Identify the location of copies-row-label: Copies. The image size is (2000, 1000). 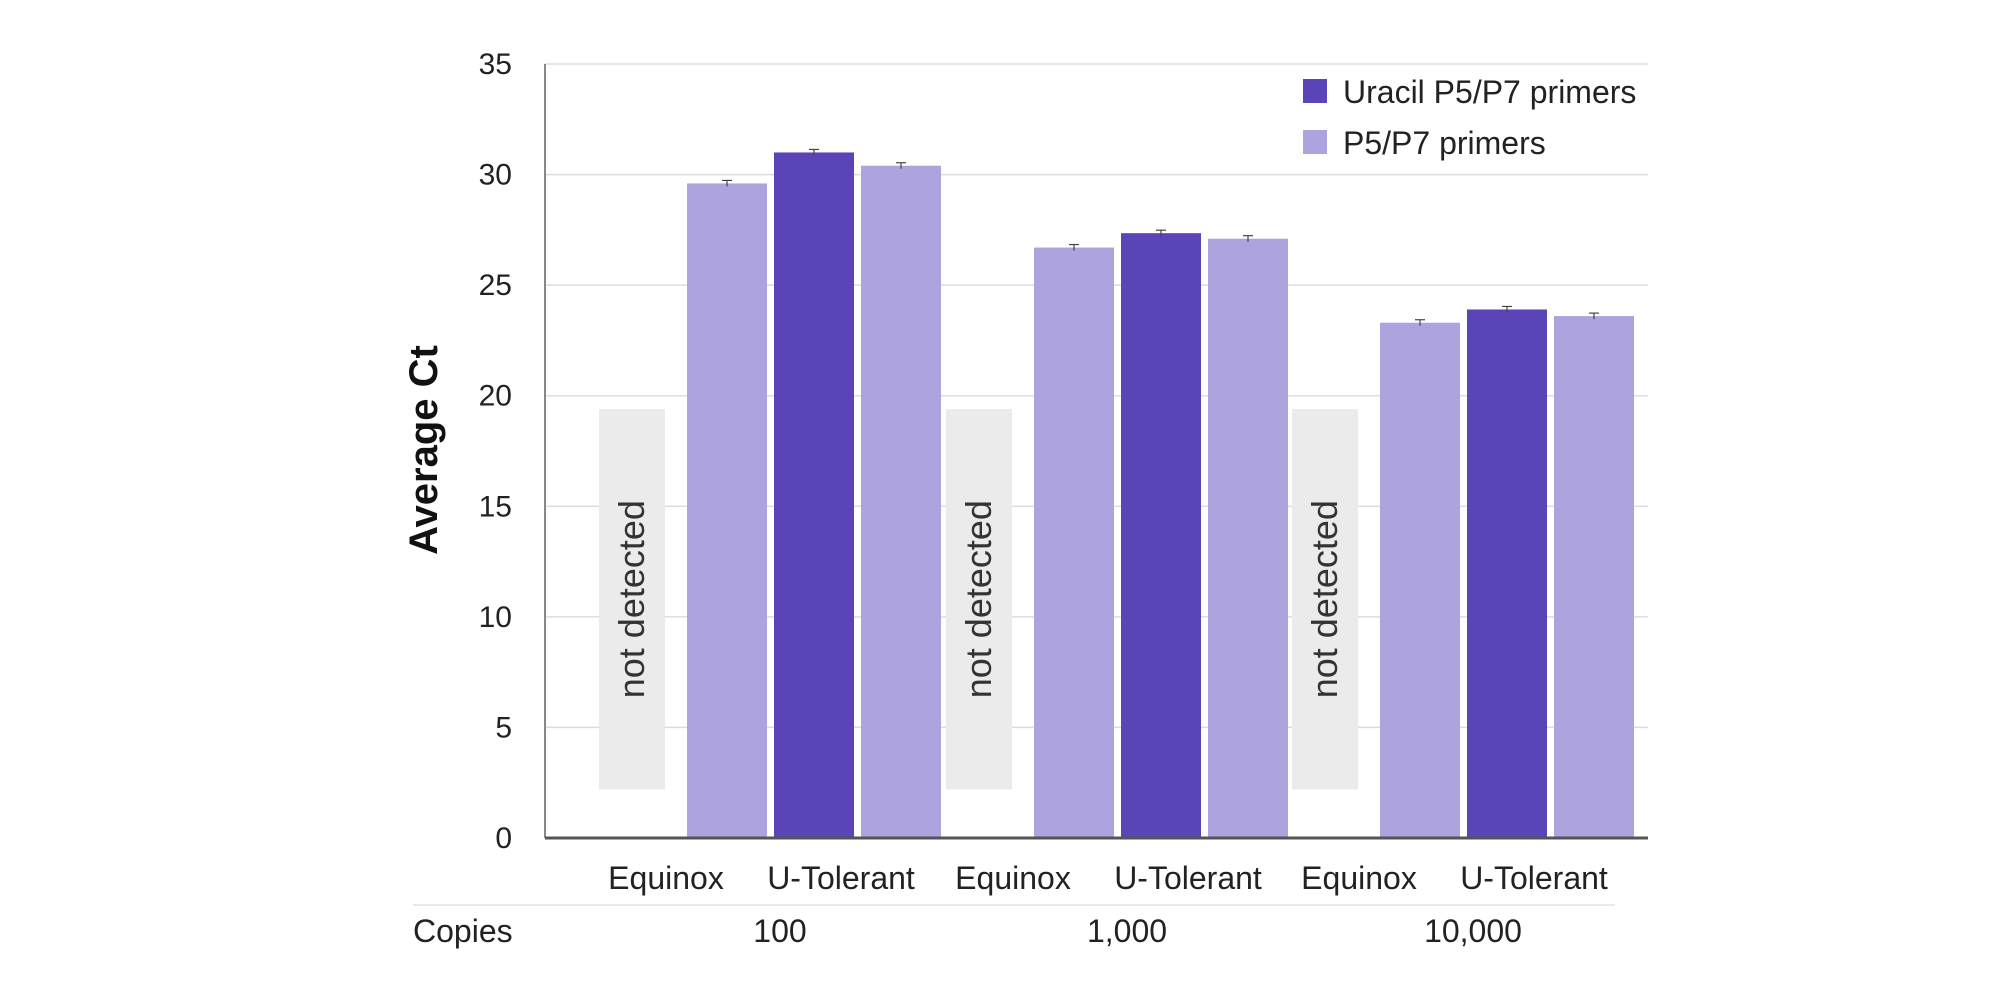
(463, 931).